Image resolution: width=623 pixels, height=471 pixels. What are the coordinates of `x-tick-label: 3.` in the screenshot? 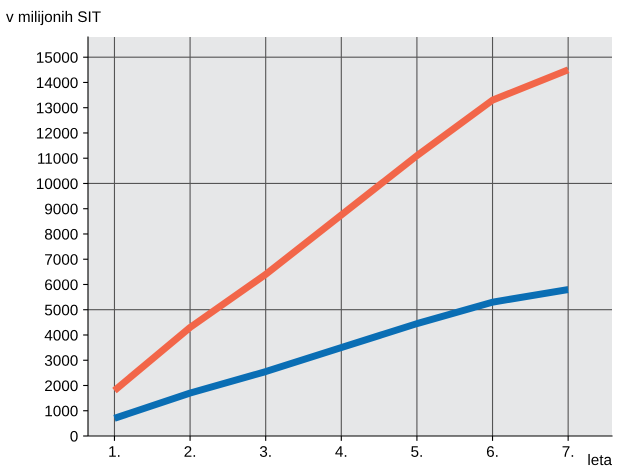 It's located at (265, 451).